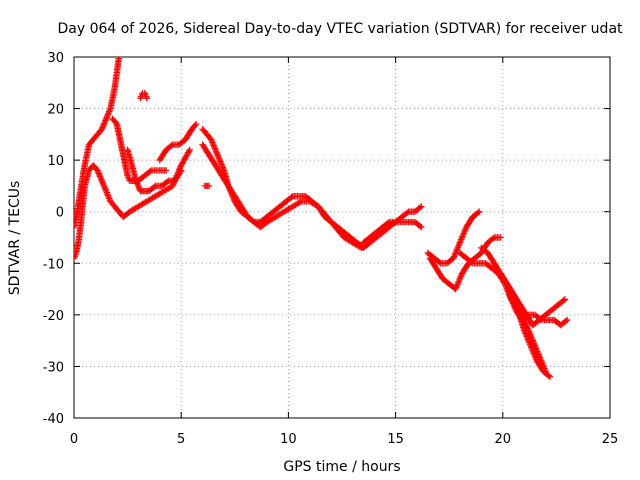 Image resolution: width=640 pixels, height=480 pixels. Describe the element at coordinates (55, 161) in the screenshot. I see `y-tick-label-5: 10` at that location.